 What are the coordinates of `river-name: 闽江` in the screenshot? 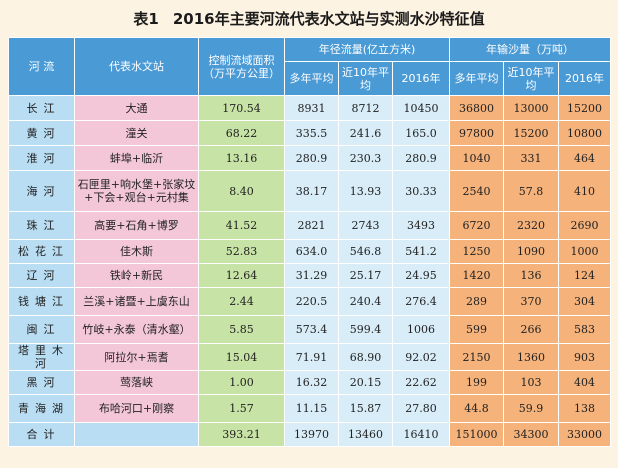 It's located at (41, 329).